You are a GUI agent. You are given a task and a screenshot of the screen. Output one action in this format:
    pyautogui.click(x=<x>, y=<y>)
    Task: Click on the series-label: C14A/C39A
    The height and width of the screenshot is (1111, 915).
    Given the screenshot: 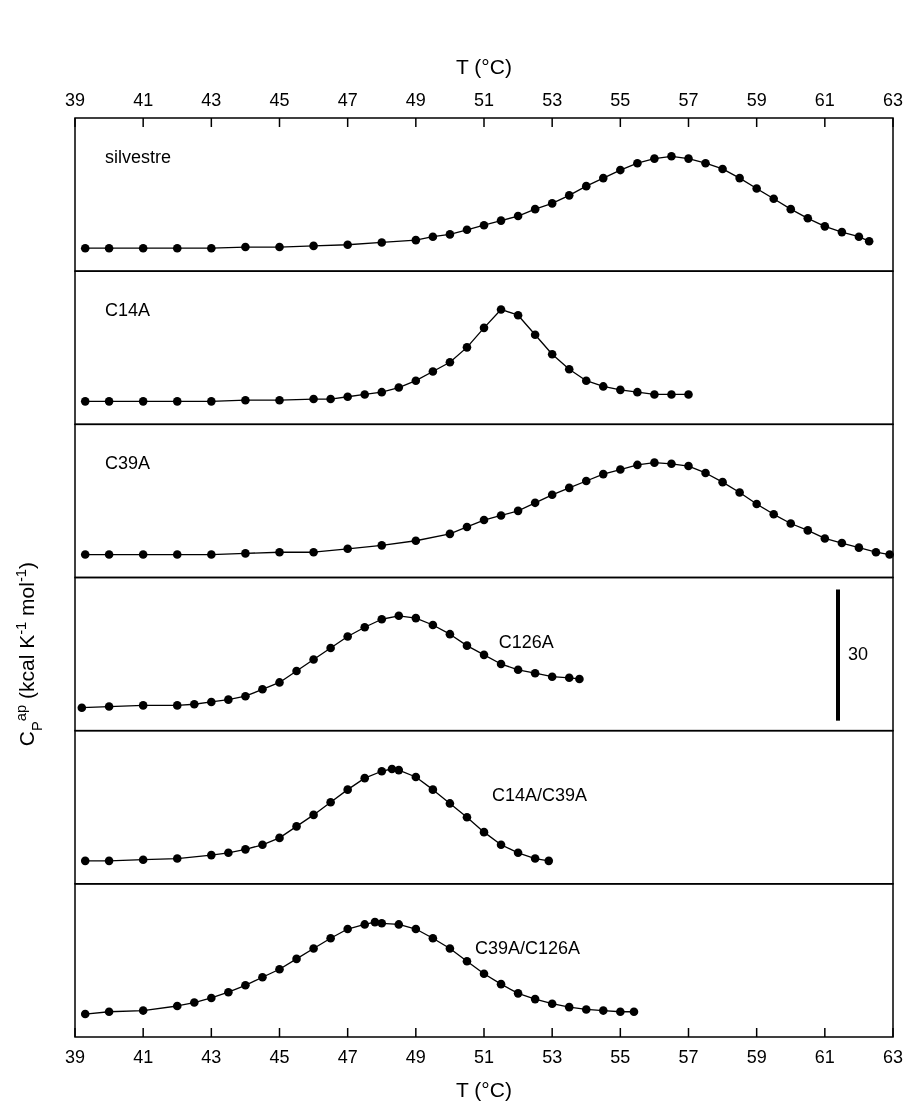 What is the action you would take?
    pyautogui.click(x=539, y=794)
    